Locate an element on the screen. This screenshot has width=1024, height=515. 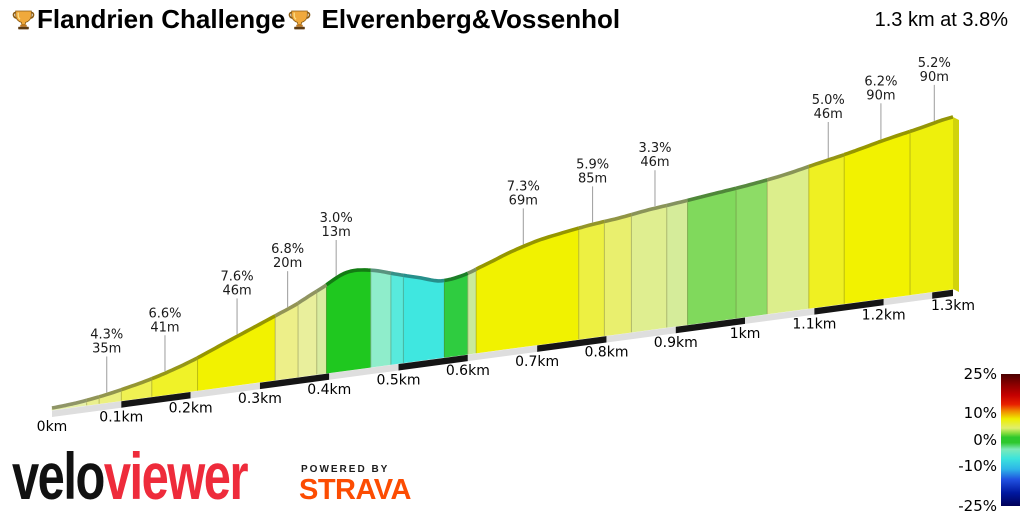
legend-tick-label: -25% is located at coordinates (977, 505).